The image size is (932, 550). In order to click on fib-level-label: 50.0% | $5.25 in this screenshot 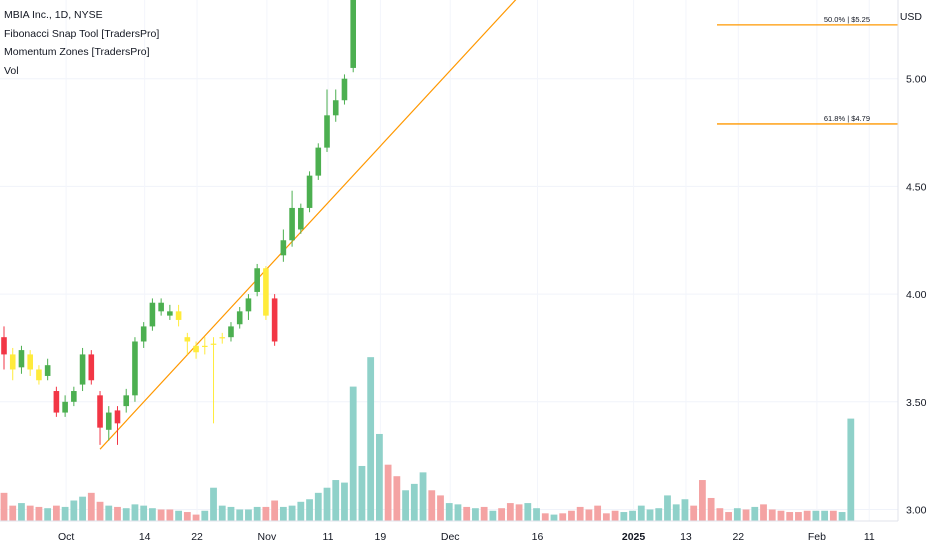, I will do `click(847, 19)`.